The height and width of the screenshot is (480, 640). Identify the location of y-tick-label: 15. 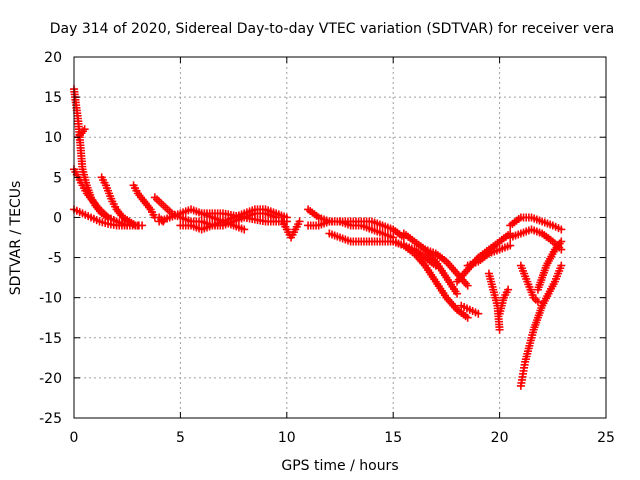
(53, 98).